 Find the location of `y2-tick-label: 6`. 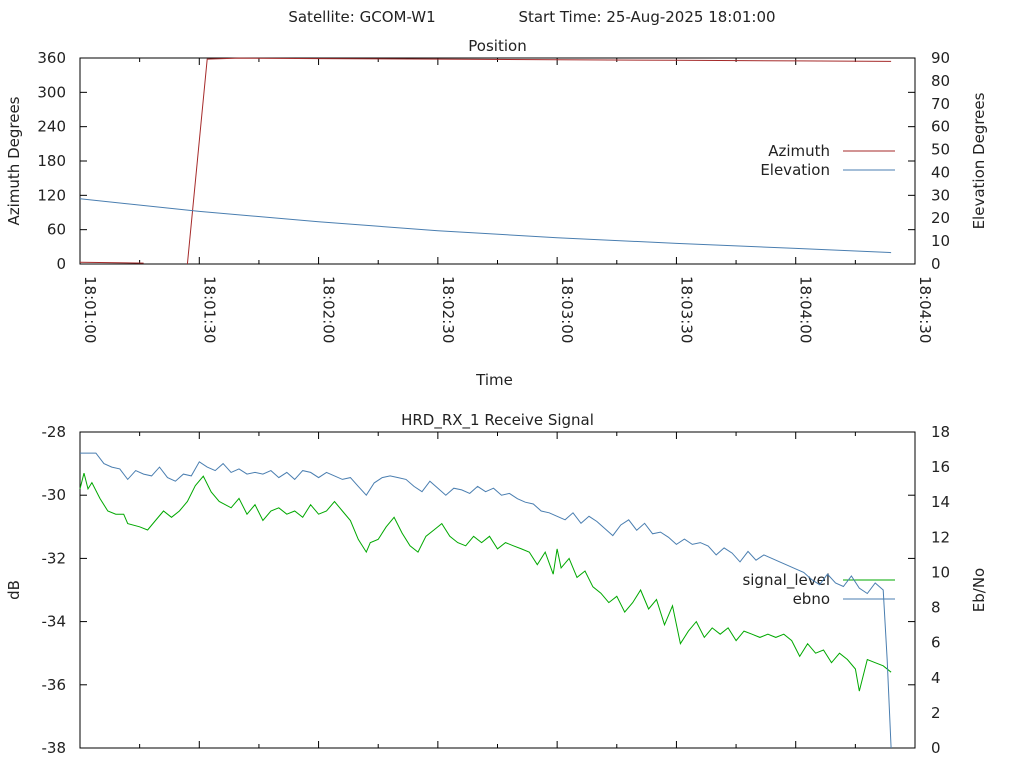

y2-tick-label: 6 is located at coordinates (936, 643).